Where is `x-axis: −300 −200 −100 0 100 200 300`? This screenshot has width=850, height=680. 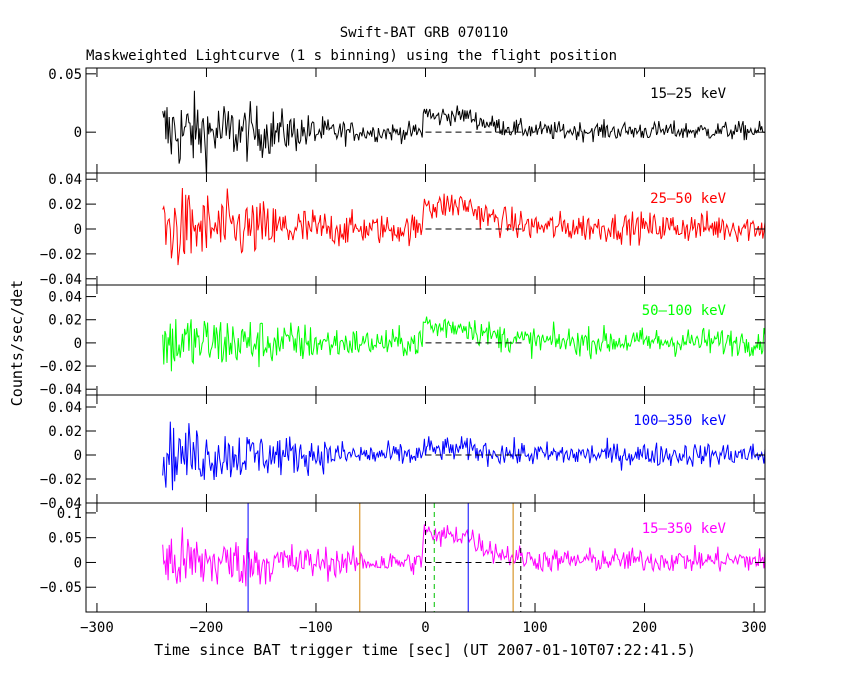
x-axis: −300 −200 −100 0 100 200 300 is located at coordinates (423, 628).